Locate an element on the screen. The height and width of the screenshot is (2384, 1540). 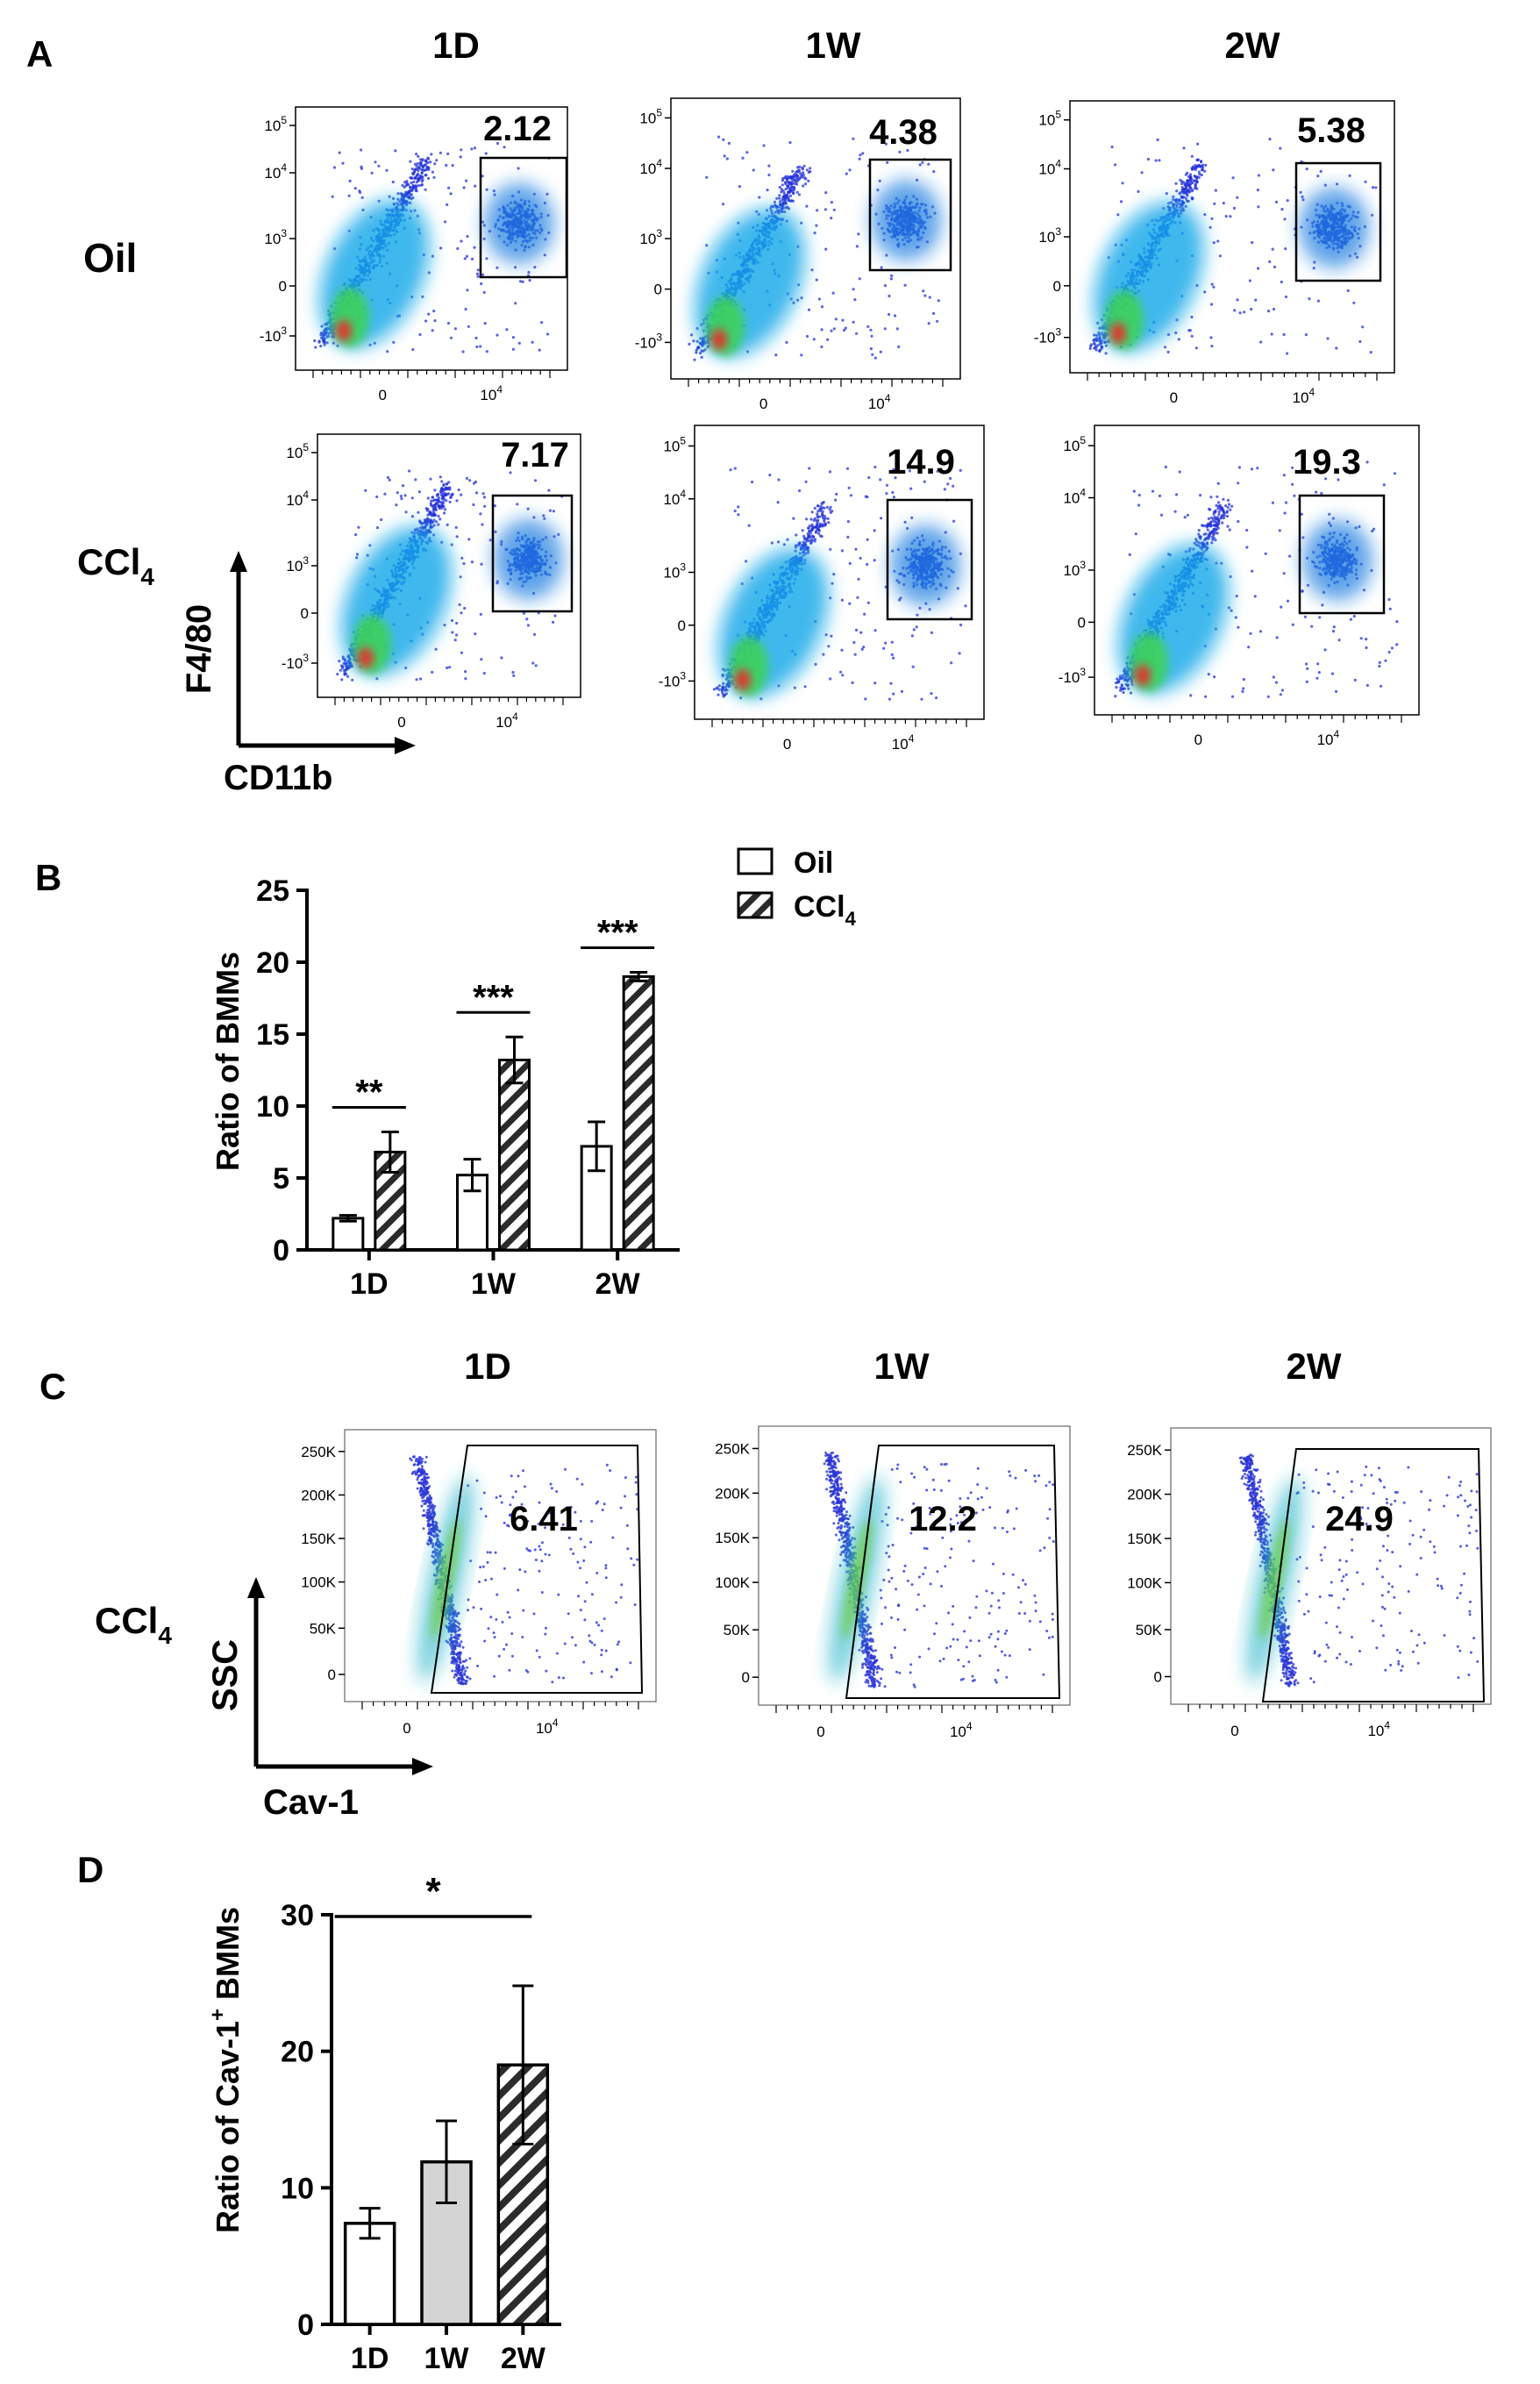
panel-a-gate-value: 5.38 is located at coordinates (1331, 130).